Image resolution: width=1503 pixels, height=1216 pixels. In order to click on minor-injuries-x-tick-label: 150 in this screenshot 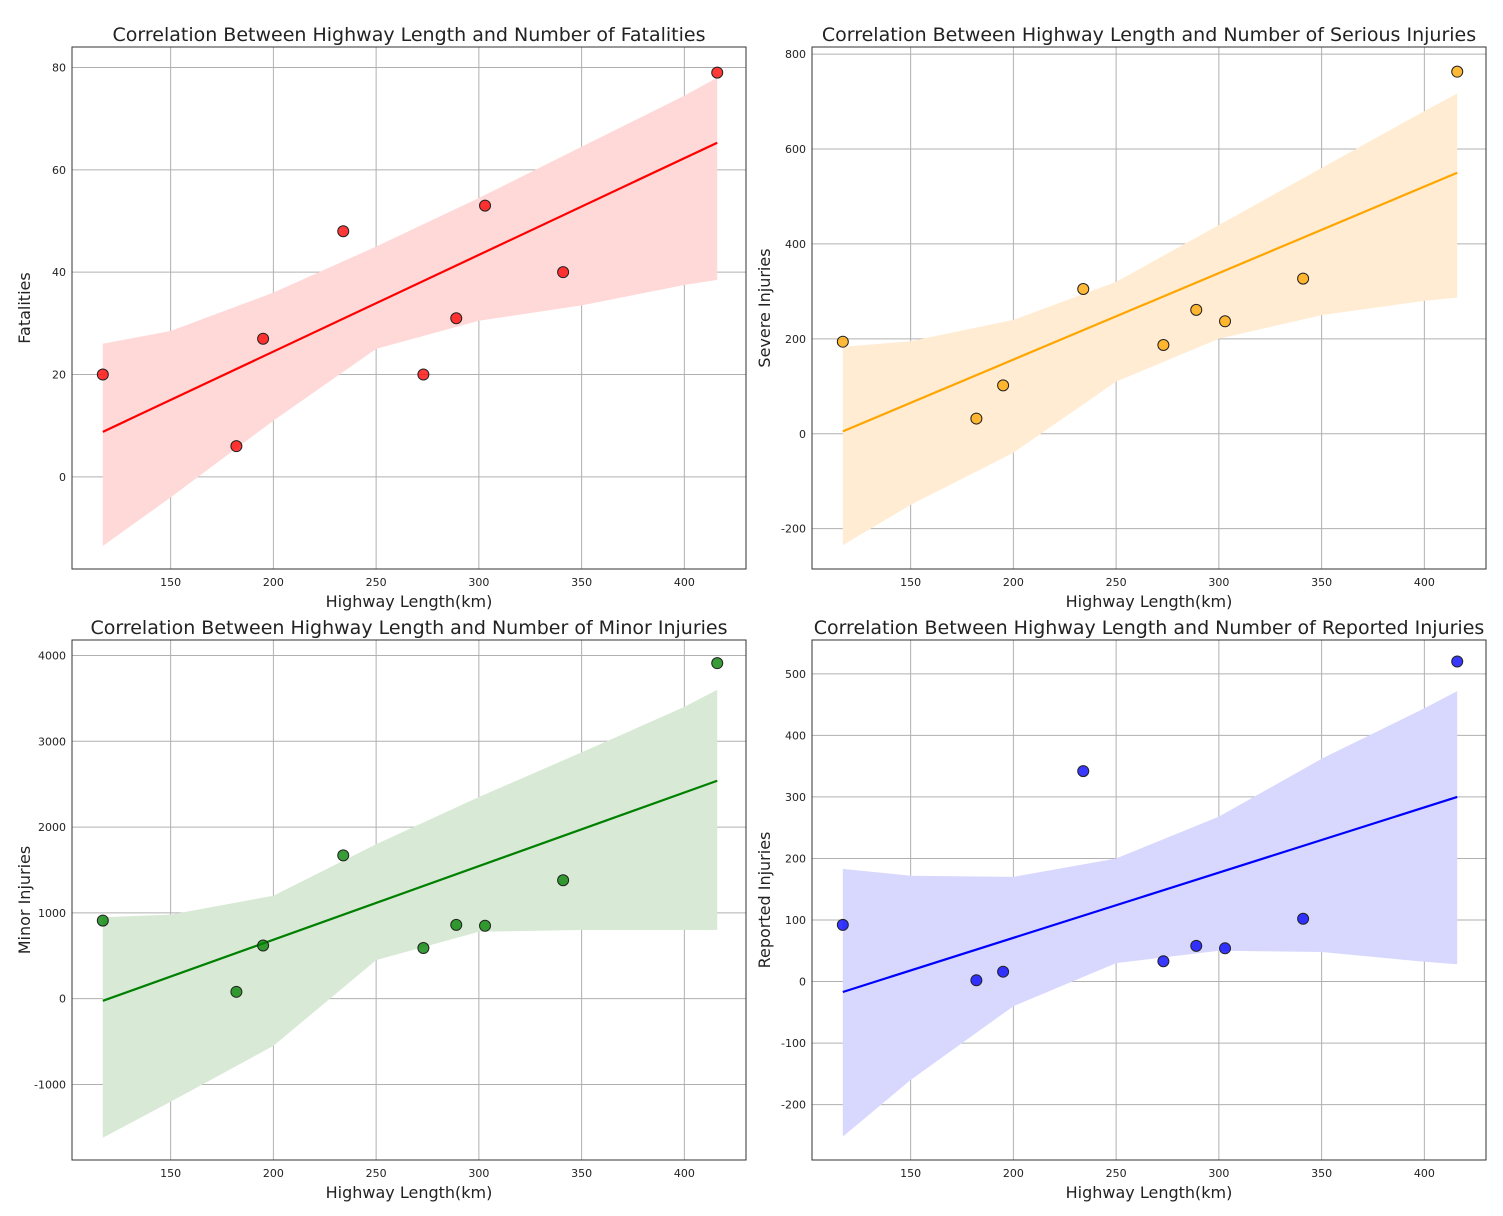, I will do `click(170, 1173)`.